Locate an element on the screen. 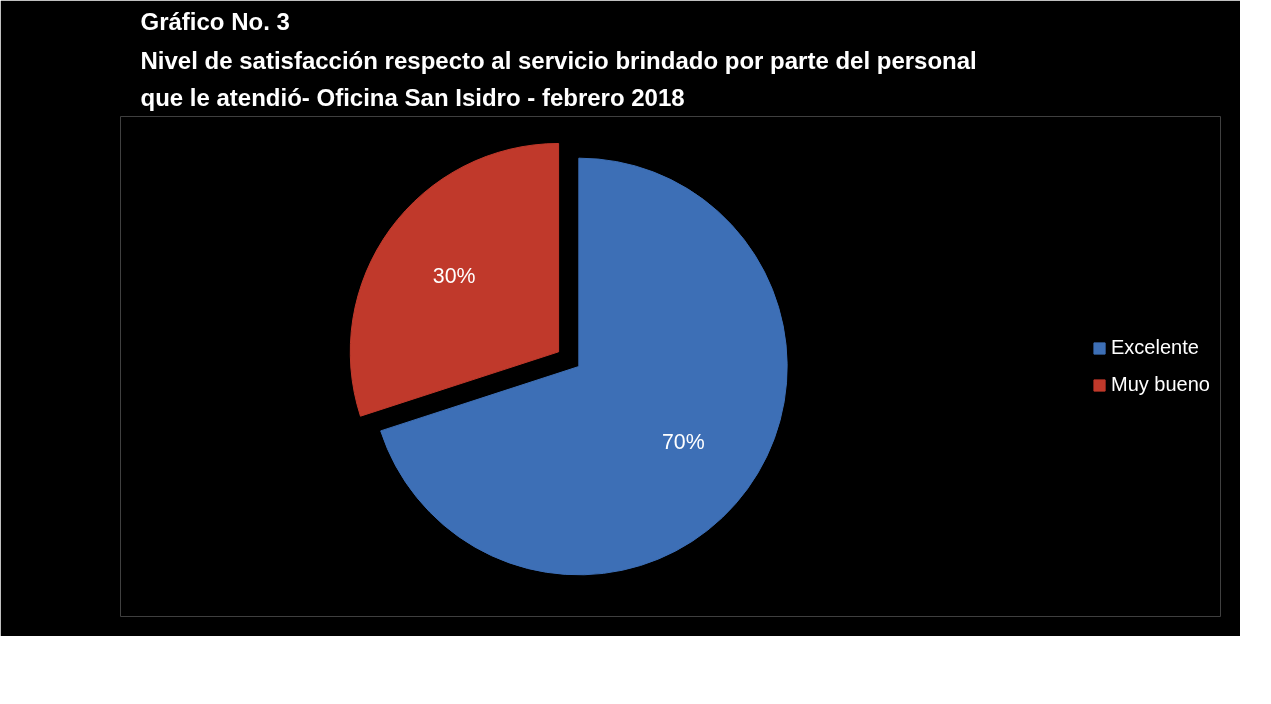 The height and width of the screenshot is (704, 1271). data-label: 30% is located at coordinates (454, 275).